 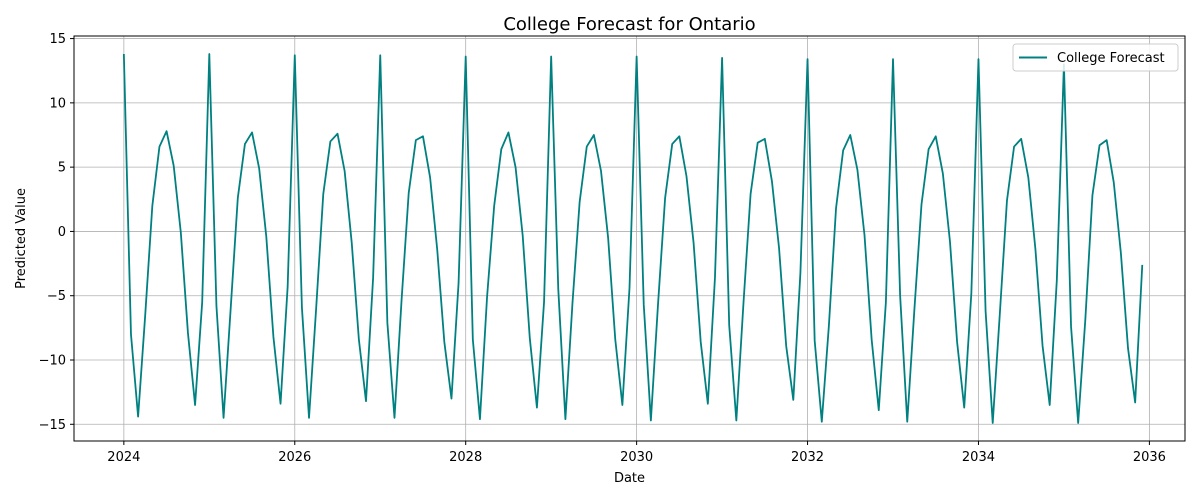 I want to click on x-tick-label: 2026, so click(x=294, y=457).